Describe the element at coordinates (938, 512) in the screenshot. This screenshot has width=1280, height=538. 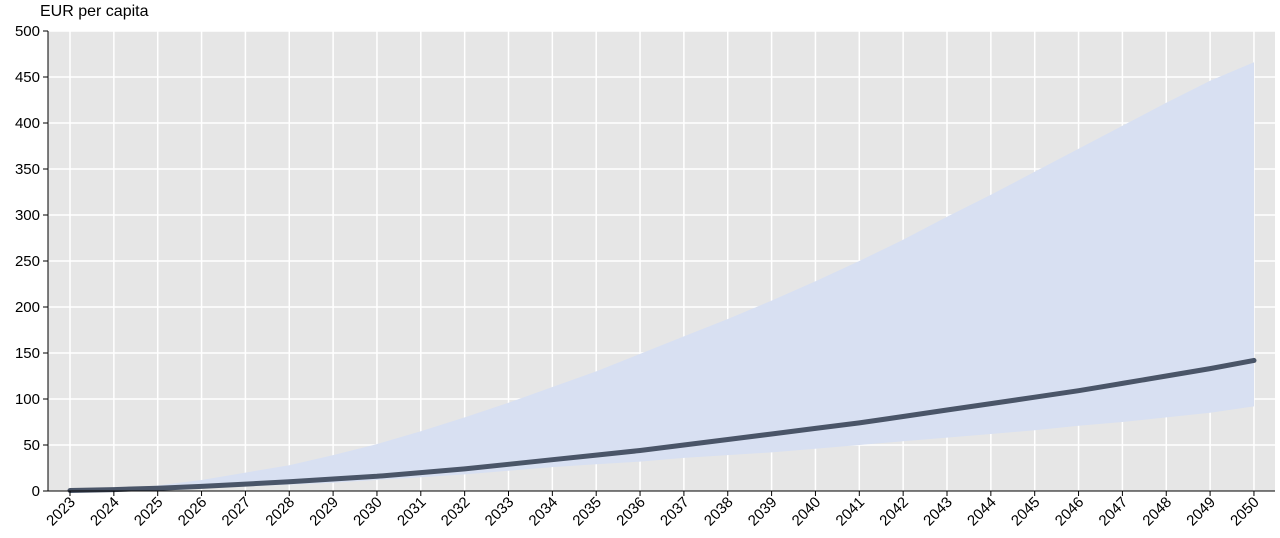
I see `x-tick-label: 2043` at that location.